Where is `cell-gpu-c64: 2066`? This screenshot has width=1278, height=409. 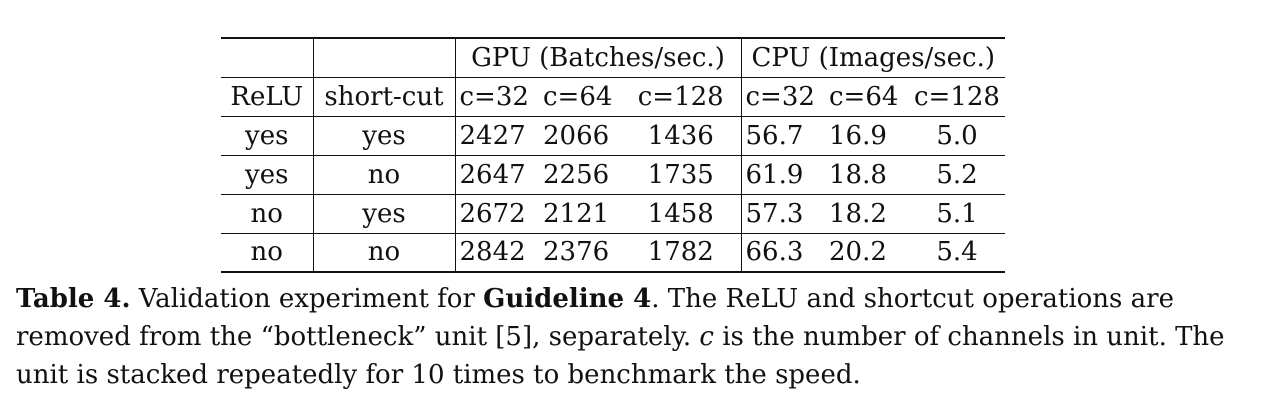 cell-gpu-c64: 2066 is located at coordinates (580, 136).